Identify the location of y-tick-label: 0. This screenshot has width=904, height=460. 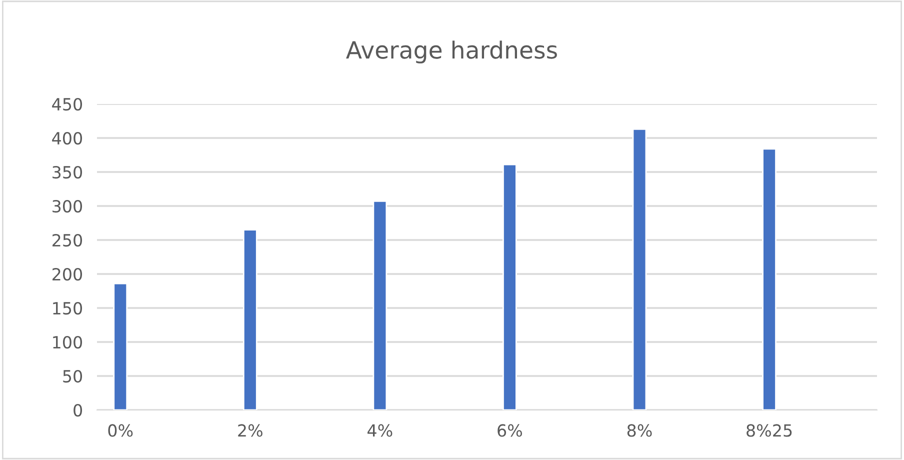
(78, 410).